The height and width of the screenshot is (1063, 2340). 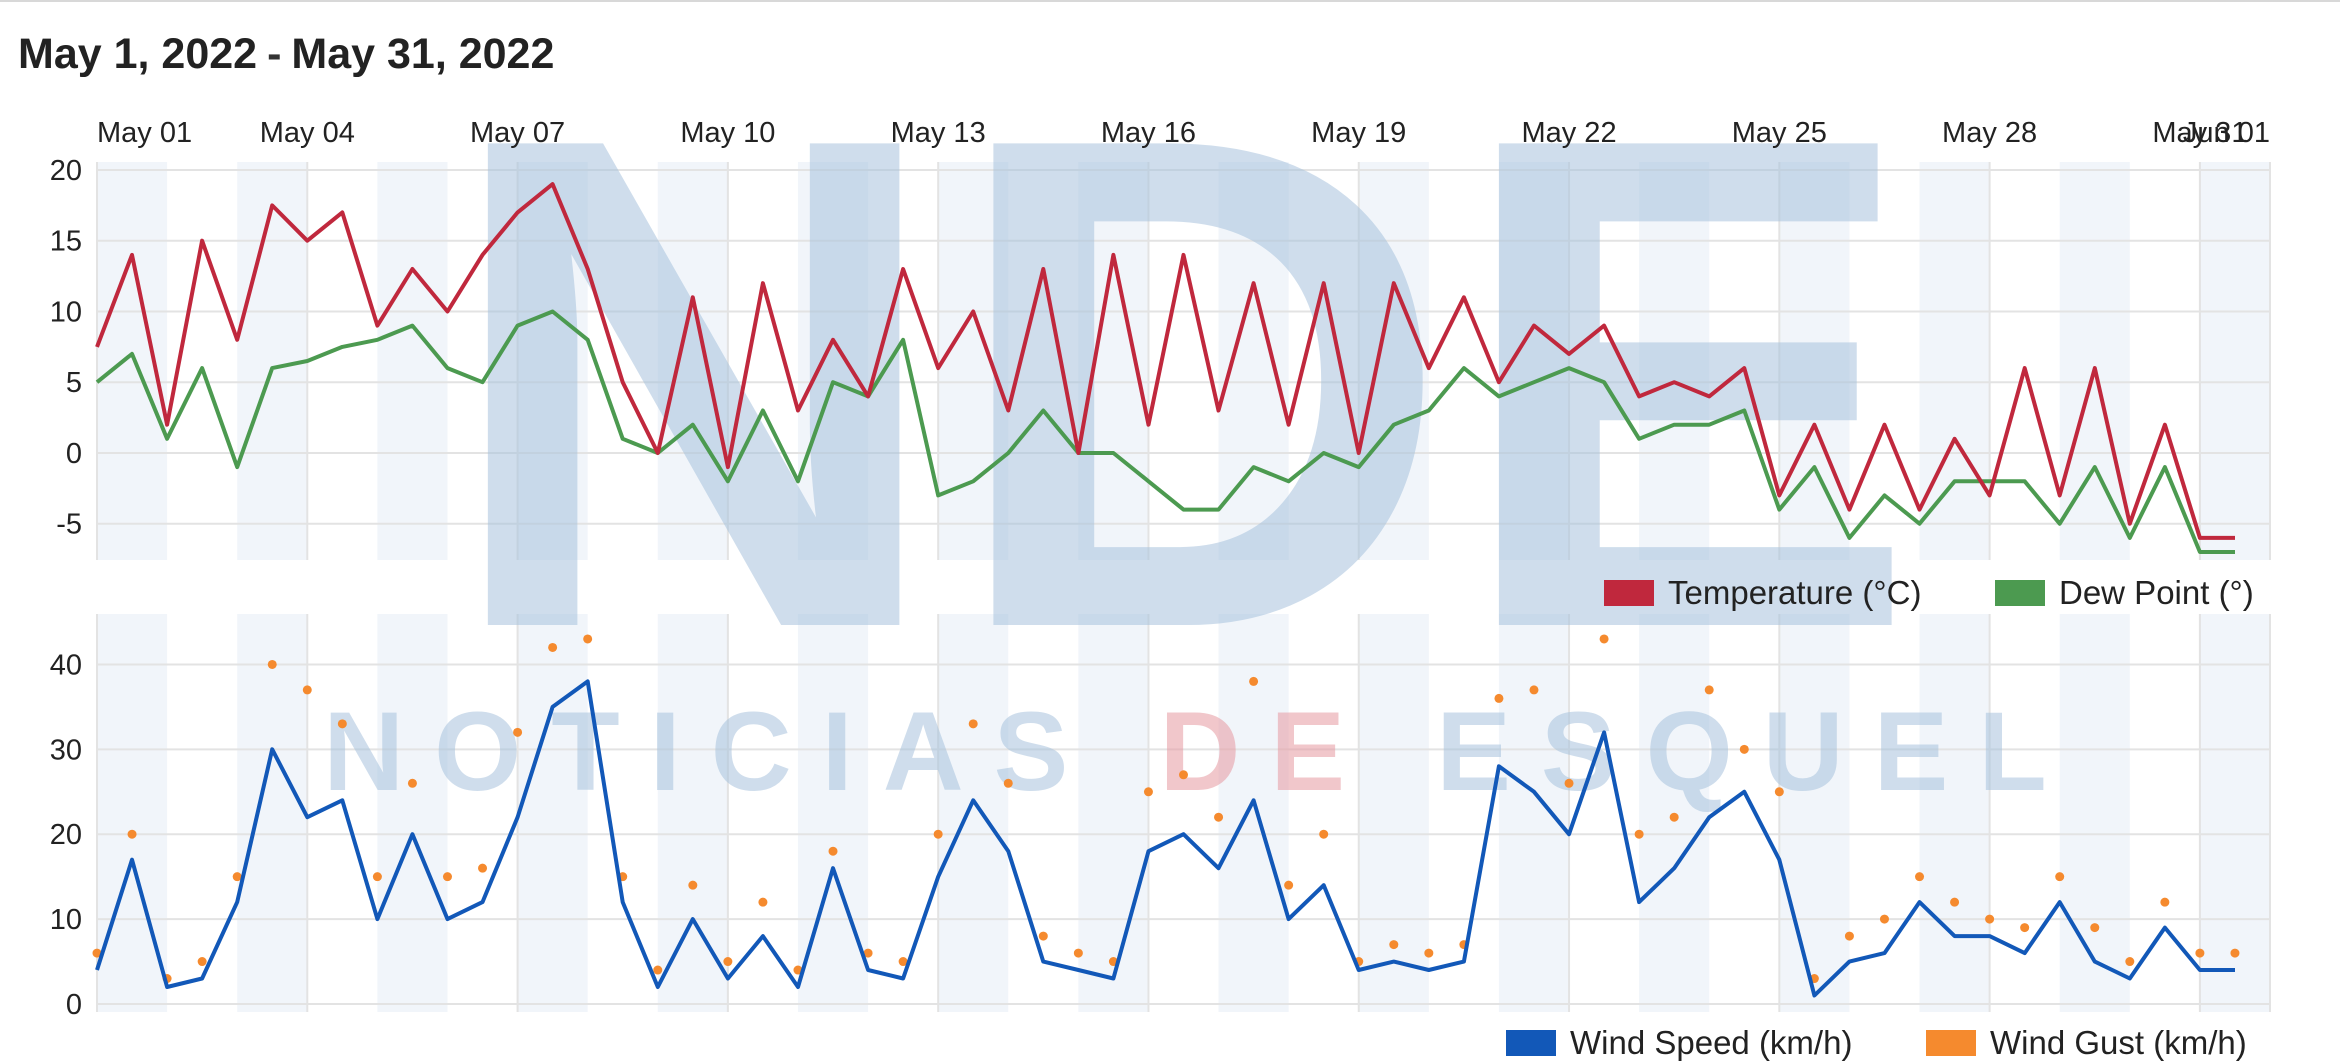 What do you see at coordinates (2156, 592) in the screenshot?
I see `legend-dew-point-label: Dew Point (°)` at bounding box center [2156, 592].